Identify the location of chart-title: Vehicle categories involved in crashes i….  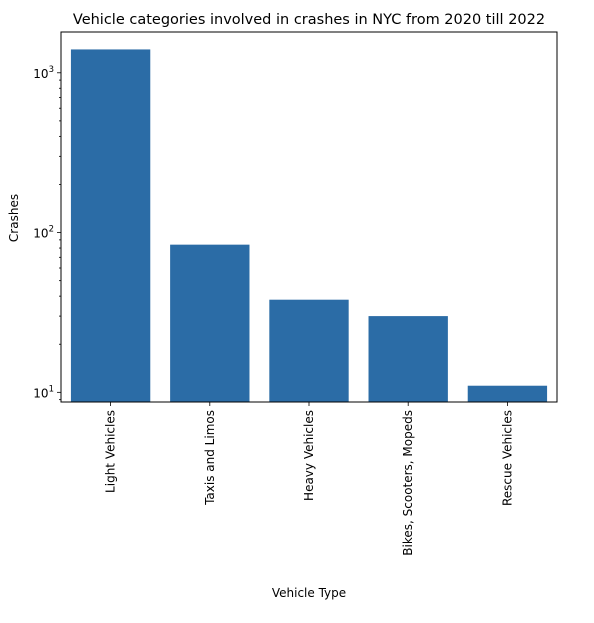
(309, 20).